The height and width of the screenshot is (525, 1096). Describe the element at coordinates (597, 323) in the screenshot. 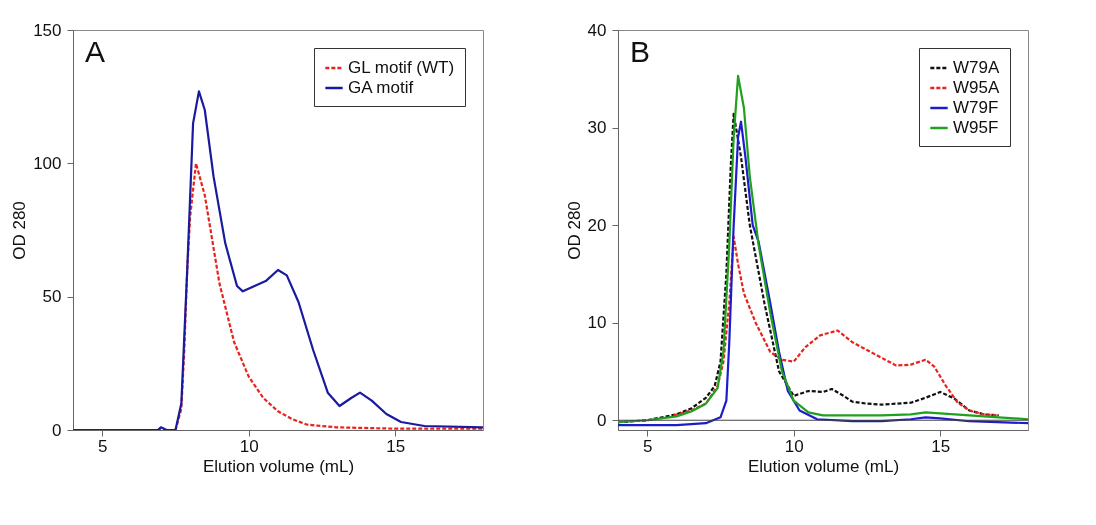

I see `y-tick-label: 10` at that location.